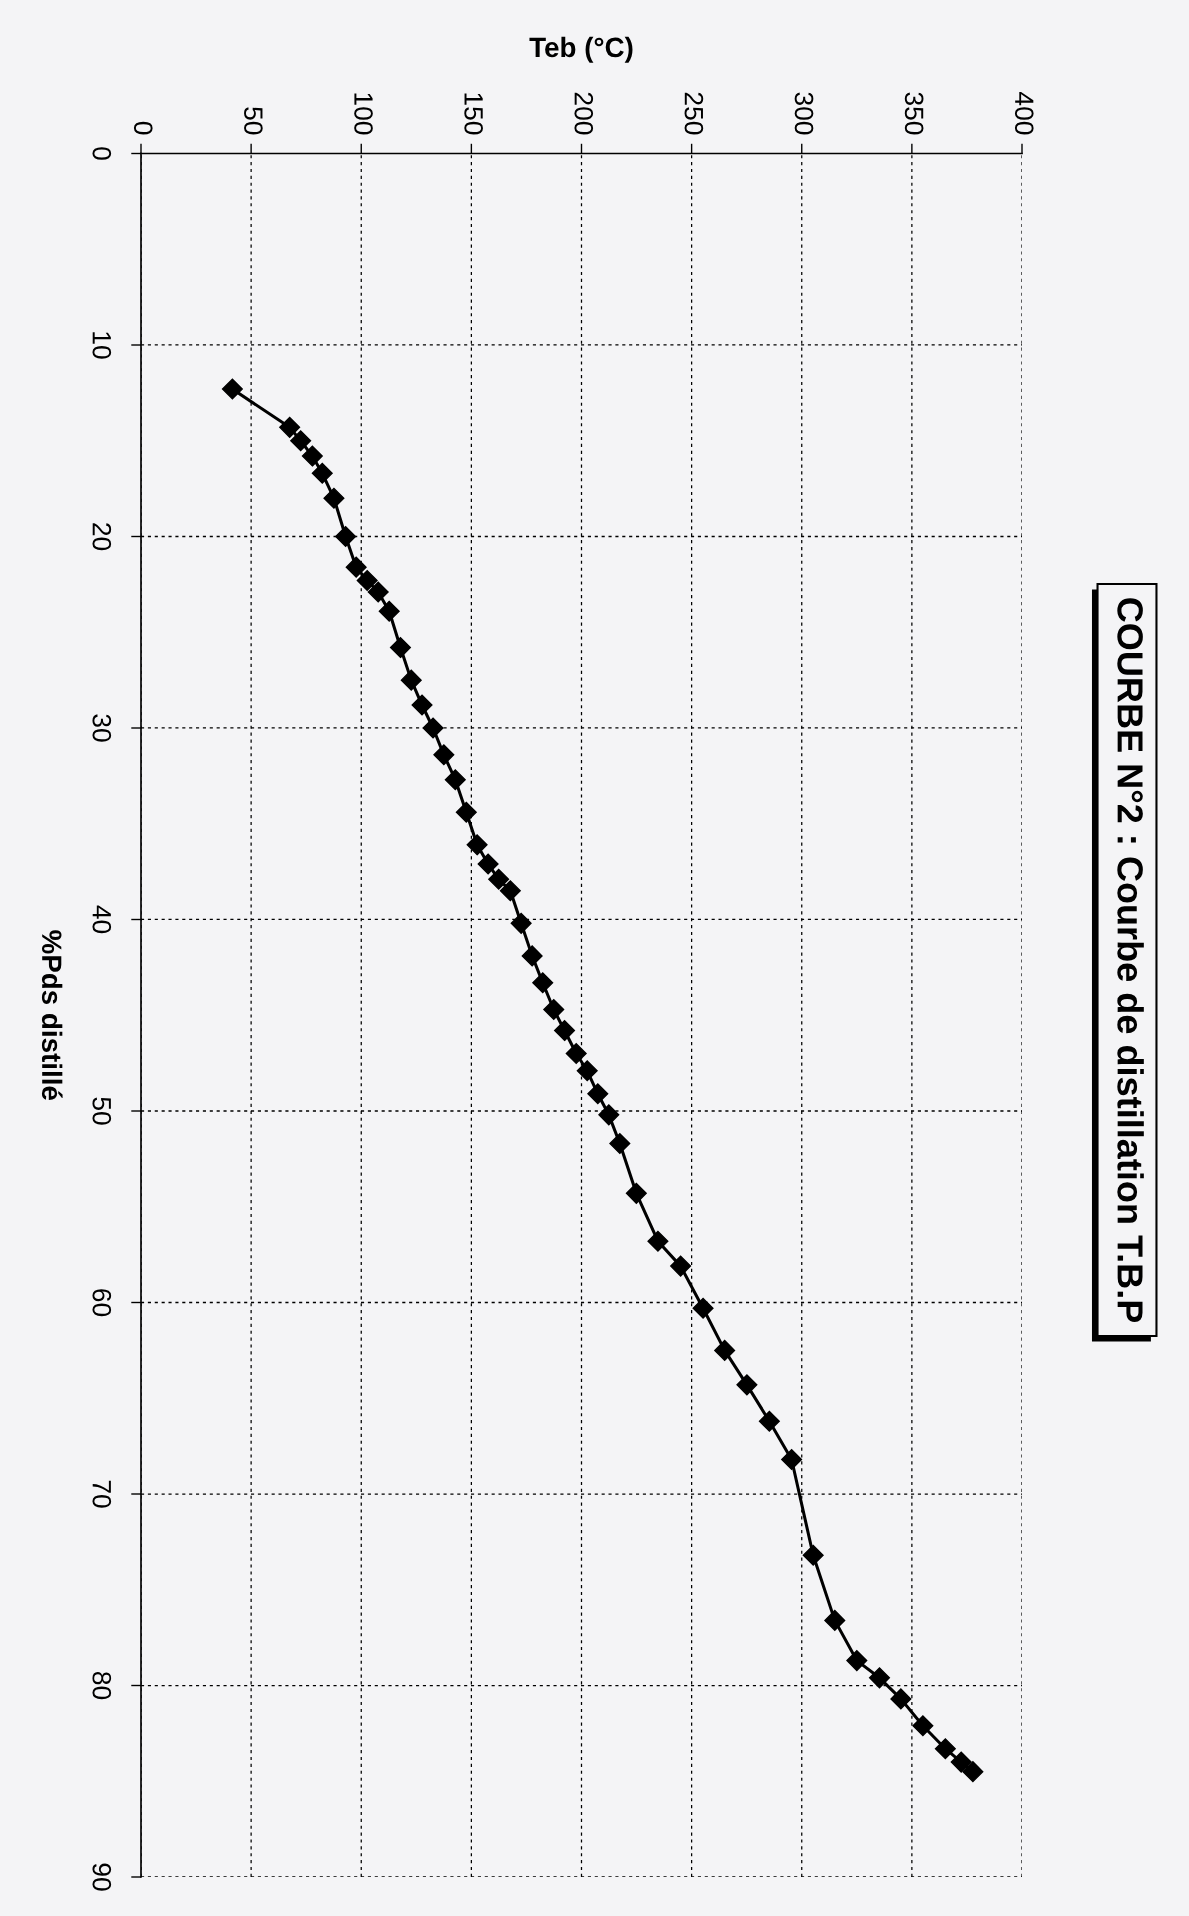 Image resolution: width=1189 pixels, height=1916 pixels. Describe the element at coordinates (1024, 113) in the screenshot. I see `x-tick-label: 400` at that location.